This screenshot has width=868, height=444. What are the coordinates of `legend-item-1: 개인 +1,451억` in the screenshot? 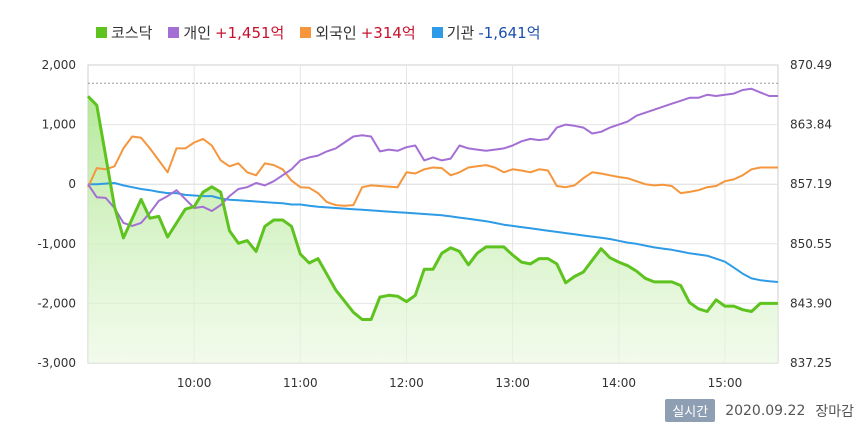 It's located at (226, 32).